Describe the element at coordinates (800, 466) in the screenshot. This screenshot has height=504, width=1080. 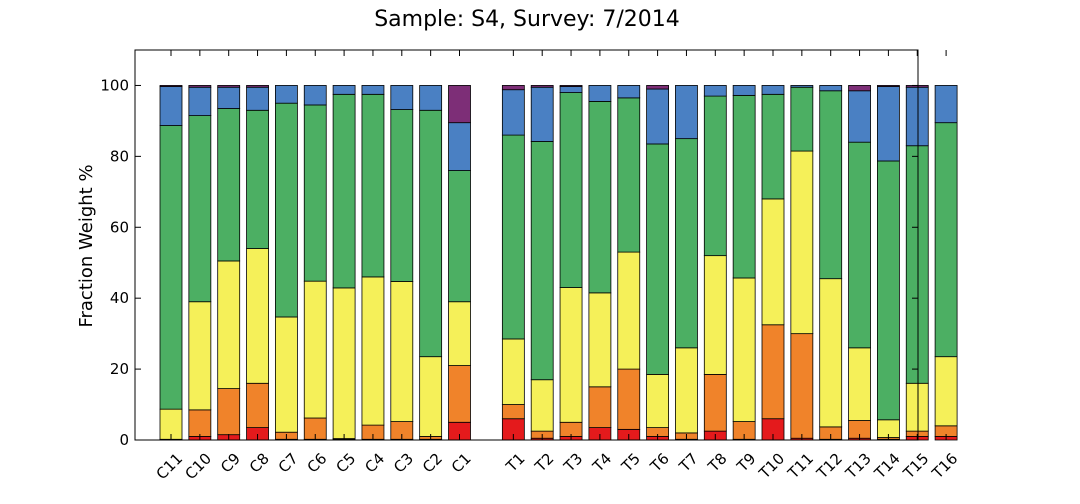
I see `x-tick-label-T11: T11` at that location.